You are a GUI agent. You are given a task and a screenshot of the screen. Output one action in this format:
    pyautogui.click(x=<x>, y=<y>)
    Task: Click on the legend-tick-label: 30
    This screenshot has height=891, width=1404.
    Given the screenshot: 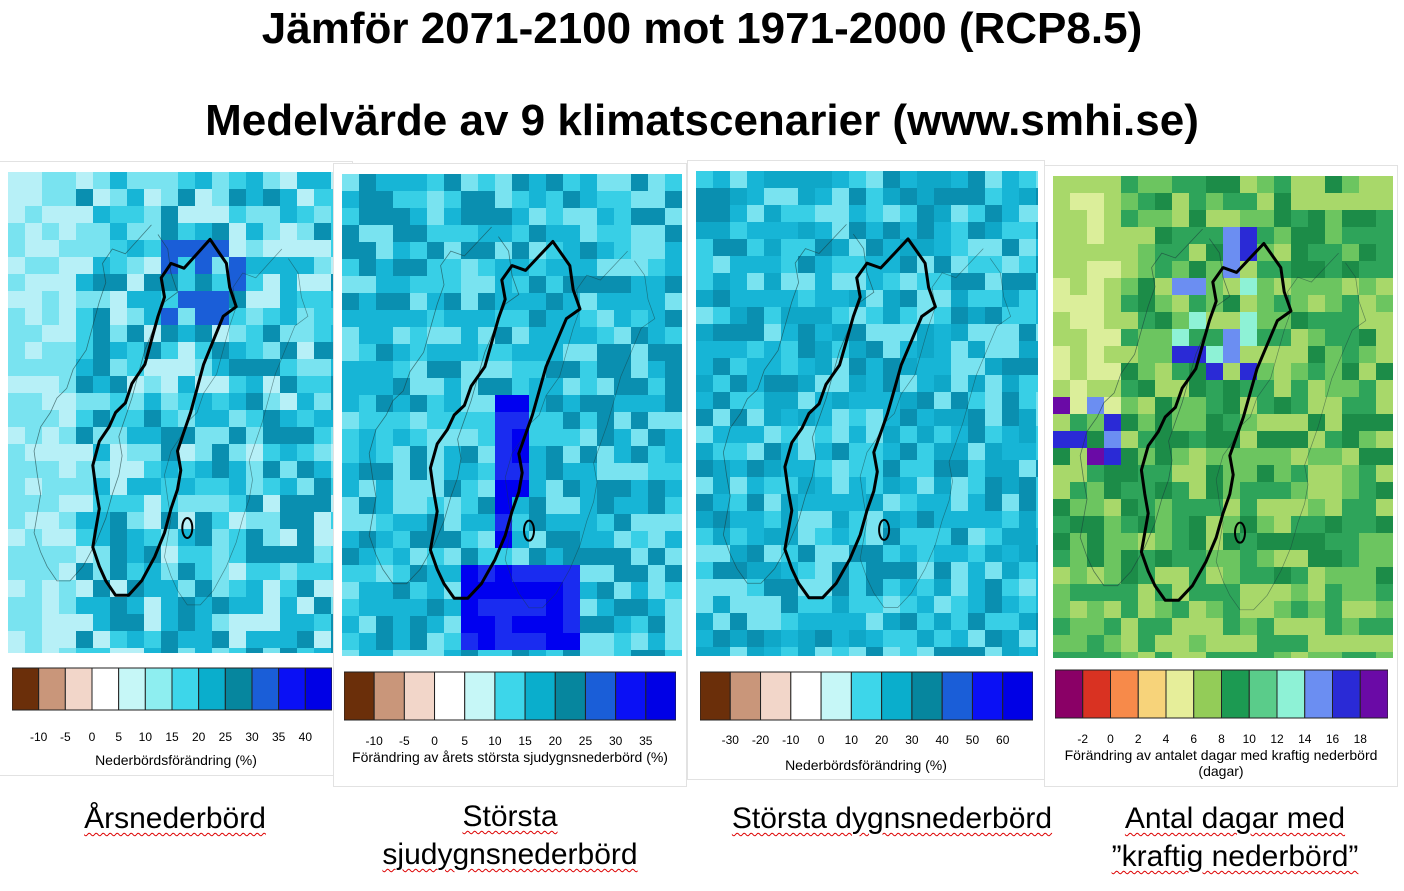 What is the action you would take?
    pyautogui.click(x=251, y=737)
    